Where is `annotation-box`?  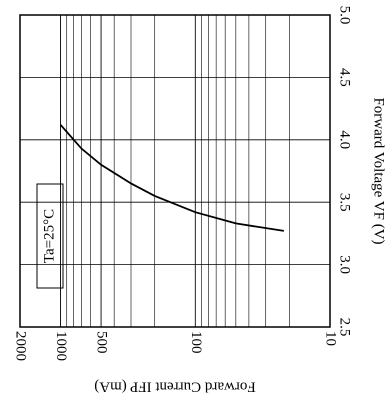 annotation-box is located at coordinates (50, 236).